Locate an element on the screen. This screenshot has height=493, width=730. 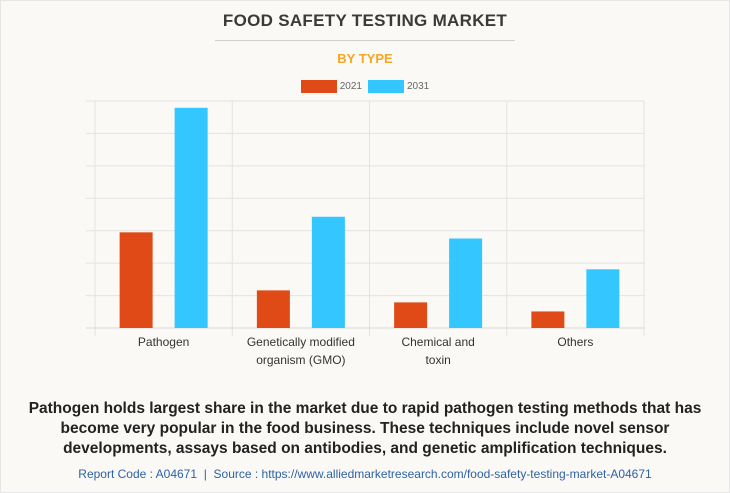
legend-swatch-2031 is located at coordinates (386, 86).